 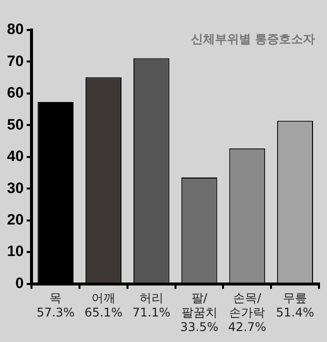 What do you see at coordinates (247, 327) in the screenshot?
I see `data-label: 42.7%` at bounding box center [247, 327].